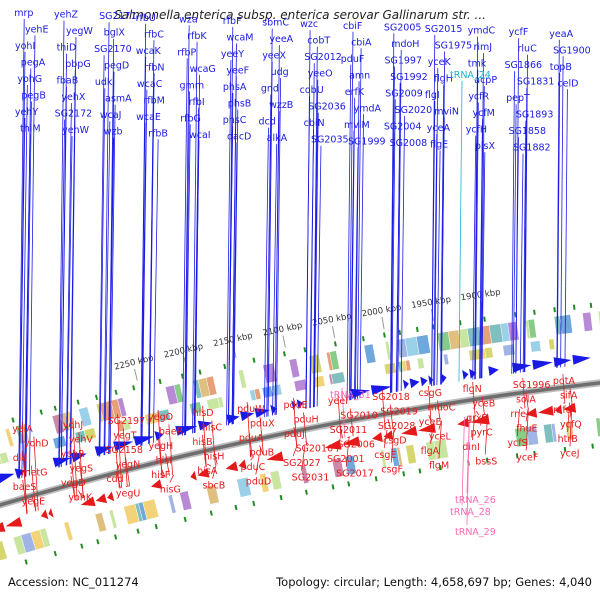 The image size is (600, 600). I want to click on gene-label-ycfQ: ycfQ, so click(571, 425).